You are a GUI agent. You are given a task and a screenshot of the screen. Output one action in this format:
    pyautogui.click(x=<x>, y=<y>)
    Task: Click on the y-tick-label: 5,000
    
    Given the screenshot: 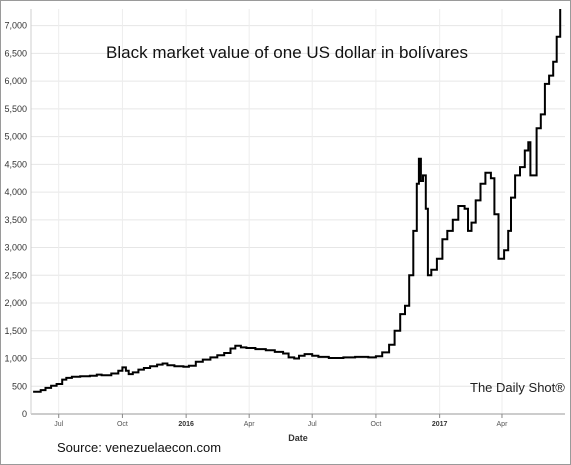 What is the action you would take?
    pyautogui.click(x=15, y=137)
    